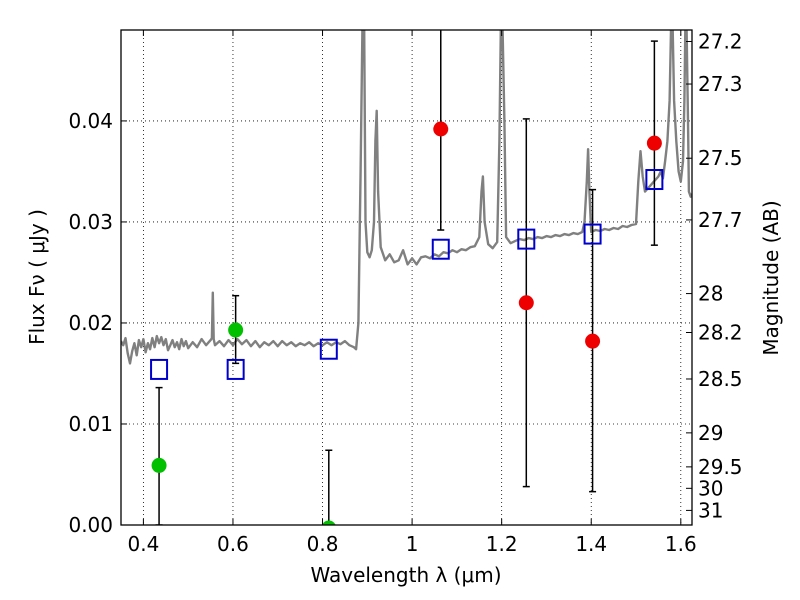 The image size is (800, 600). I want to click on y2-axis-label: Magnitude (AB), so click(771, 277).